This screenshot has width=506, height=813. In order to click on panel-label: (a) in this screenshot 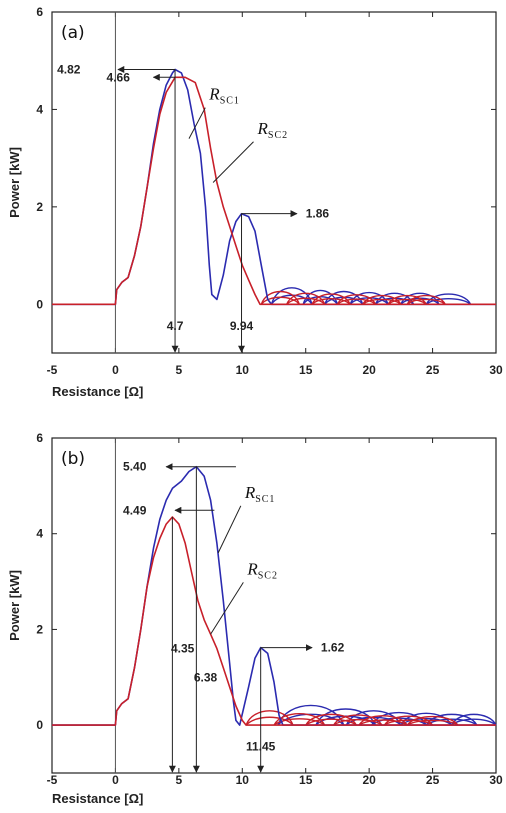, I will do `click(73, 33)`.